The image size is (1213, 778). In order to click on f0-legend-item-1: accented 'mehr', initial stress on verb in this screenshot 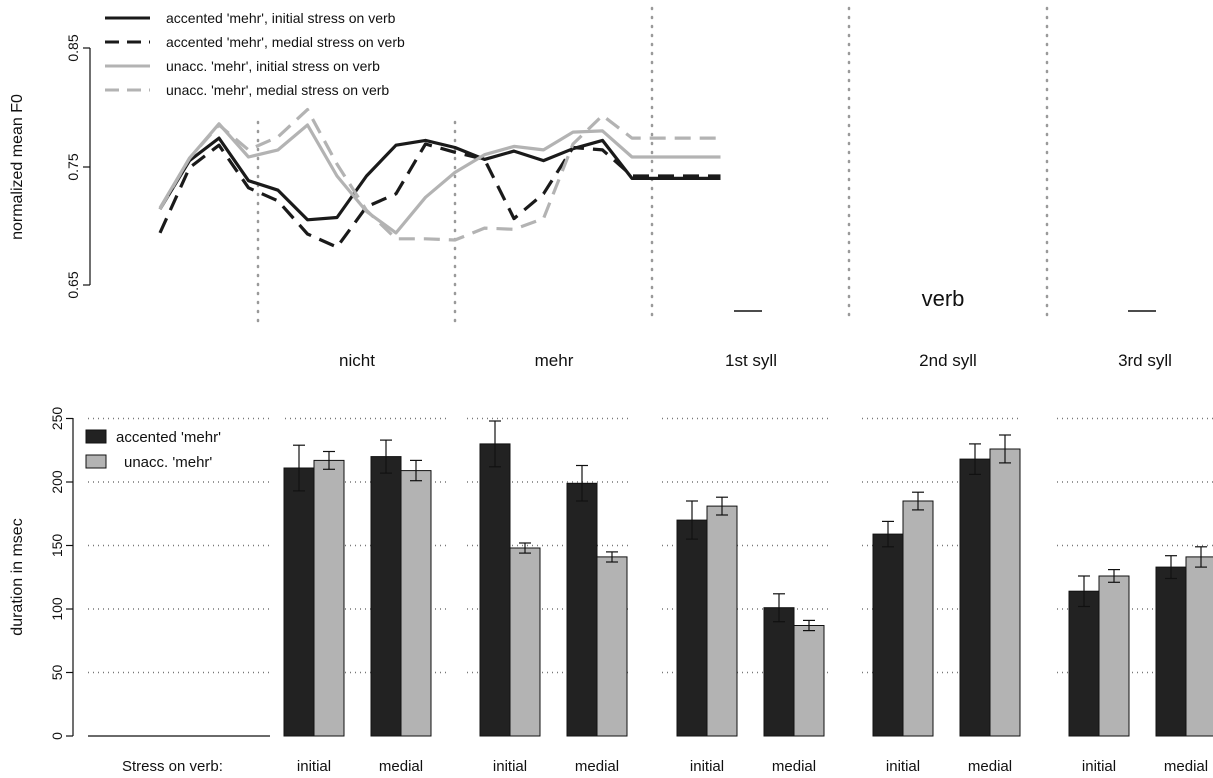, I will do `click(250, 18)`.